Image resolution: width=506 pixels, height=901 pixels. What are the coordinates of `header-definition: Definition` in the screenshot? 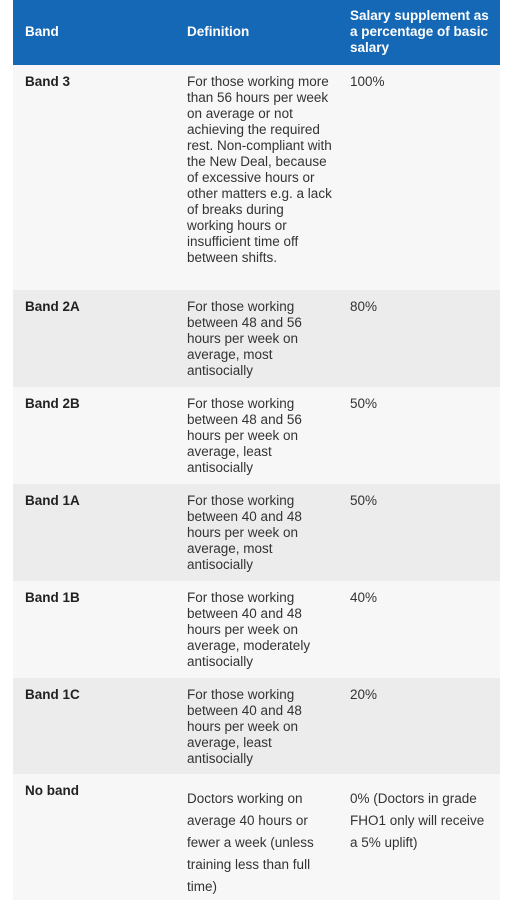 It's located at (218, 31).